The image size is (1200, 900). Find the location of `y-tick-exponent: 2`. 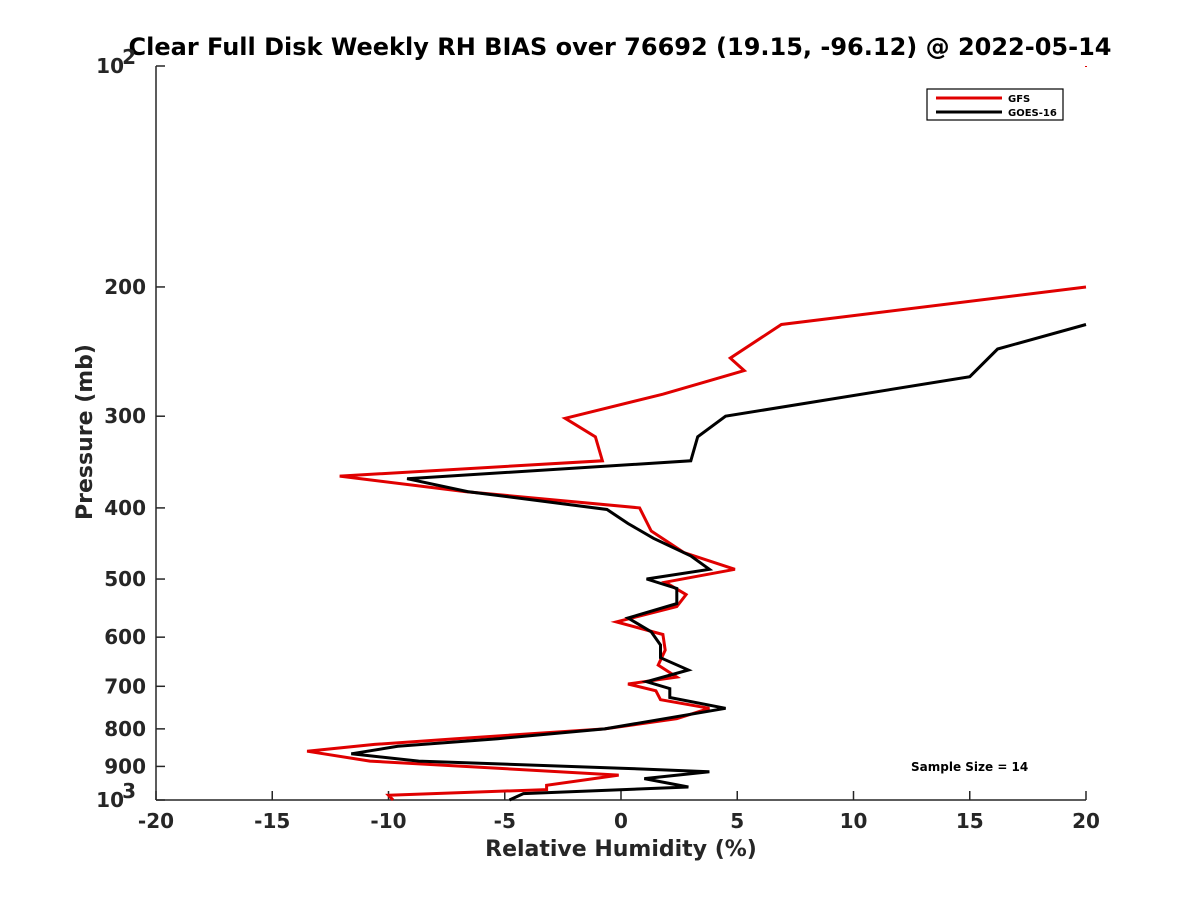

y-tick-exponent: 2 is located at coordinates (129, 57).